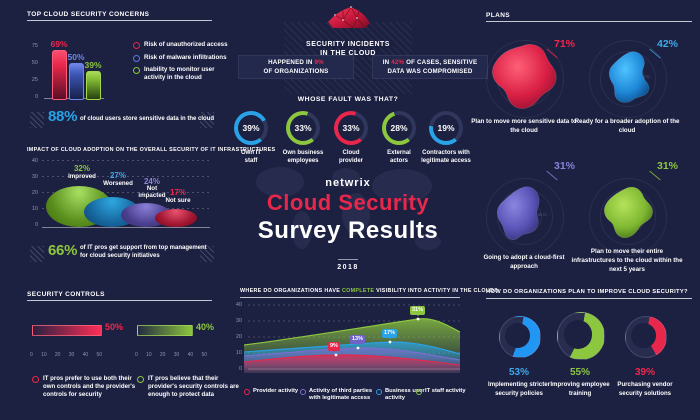 Image resolution: width=700 pixels, height=420 pixels. I want to click on plans-title: PLANS, so click(498, 15).